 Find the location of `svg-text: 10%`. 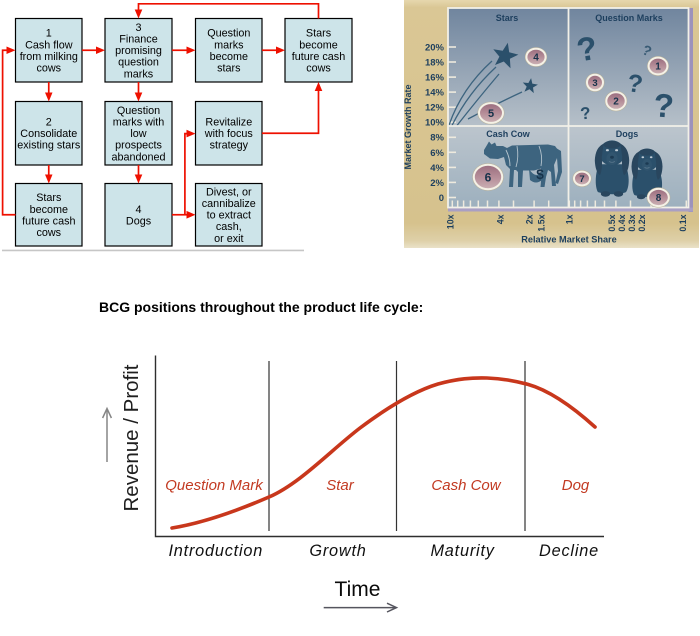

svg-text: 10% is located at coordinates (435, 123).